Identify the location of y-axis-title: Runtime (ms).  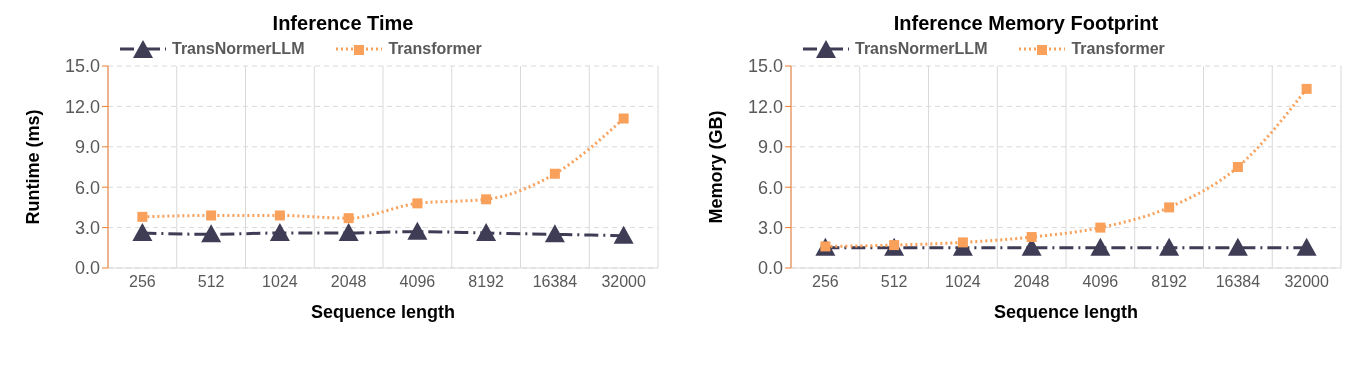
(33, 167).